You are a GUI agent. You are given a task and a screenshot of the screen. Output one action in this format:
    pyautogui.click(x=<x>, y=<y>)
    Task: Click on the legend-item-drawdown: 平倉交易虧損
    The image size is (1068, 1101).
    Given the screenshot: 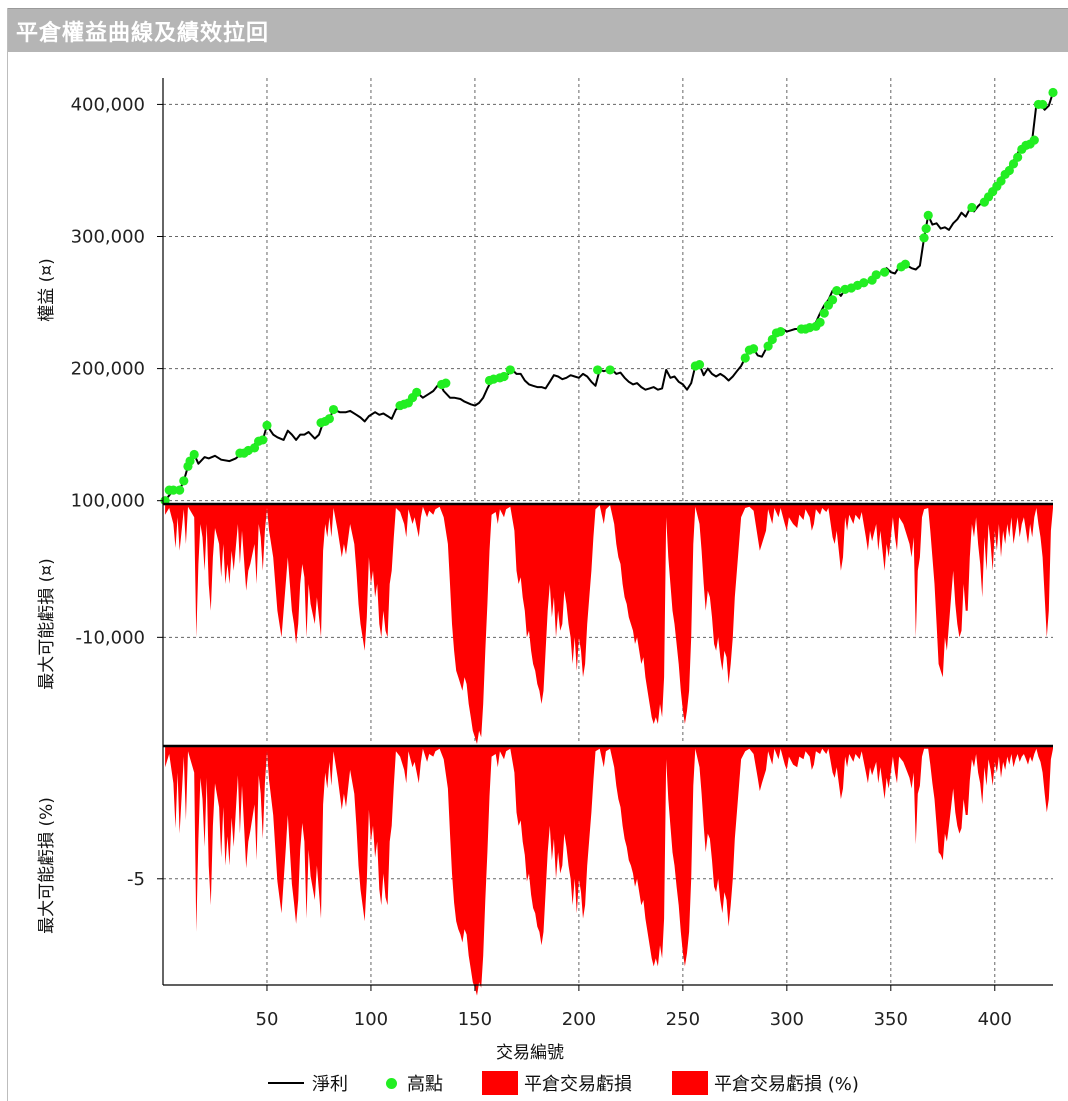 What is the action you would take?
    pyautogui.click(x=557, y=1083)
    